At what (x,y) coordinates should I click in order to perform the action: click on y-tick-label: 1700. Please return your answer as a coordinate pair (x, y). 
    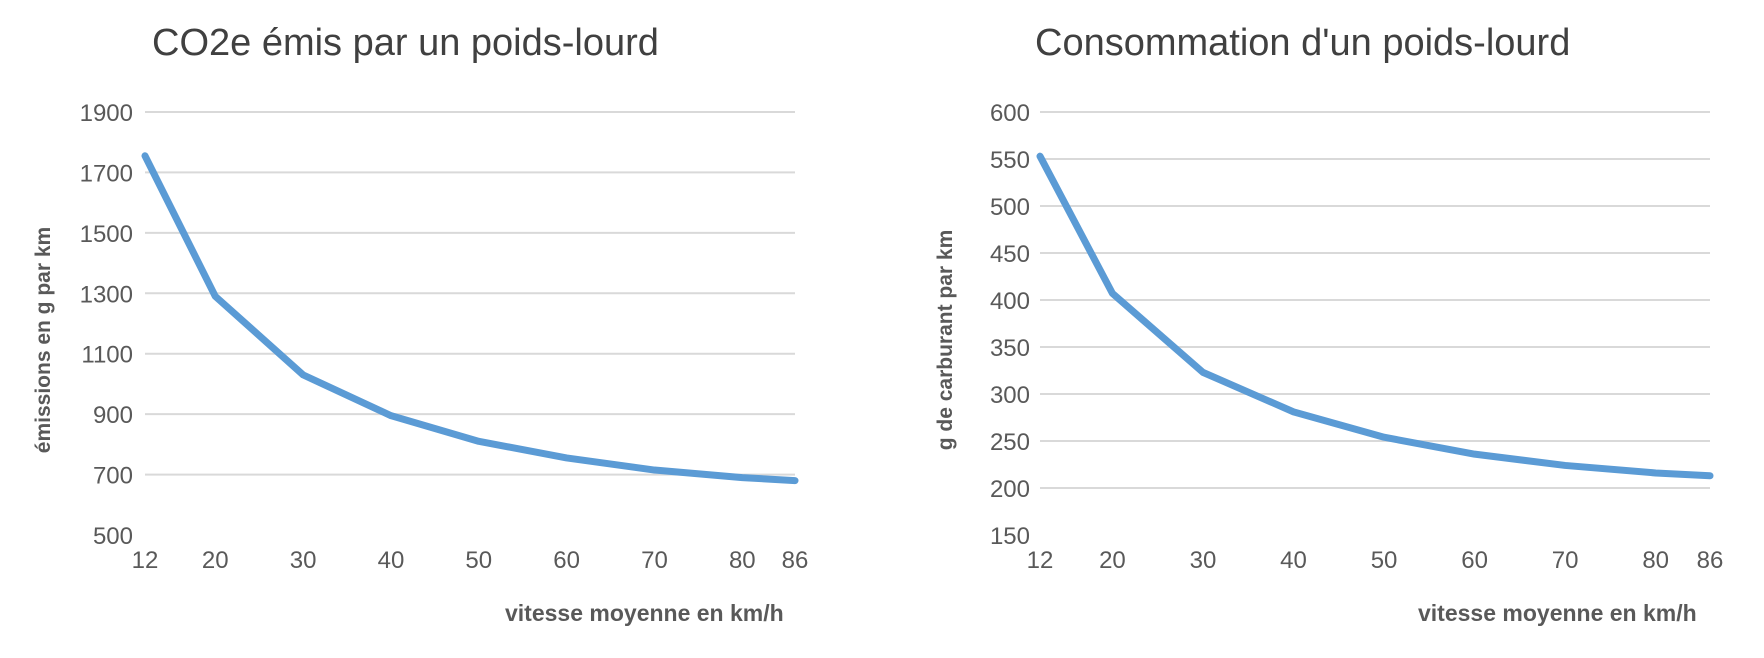
    Looking at the image, I should click on (106, 173).